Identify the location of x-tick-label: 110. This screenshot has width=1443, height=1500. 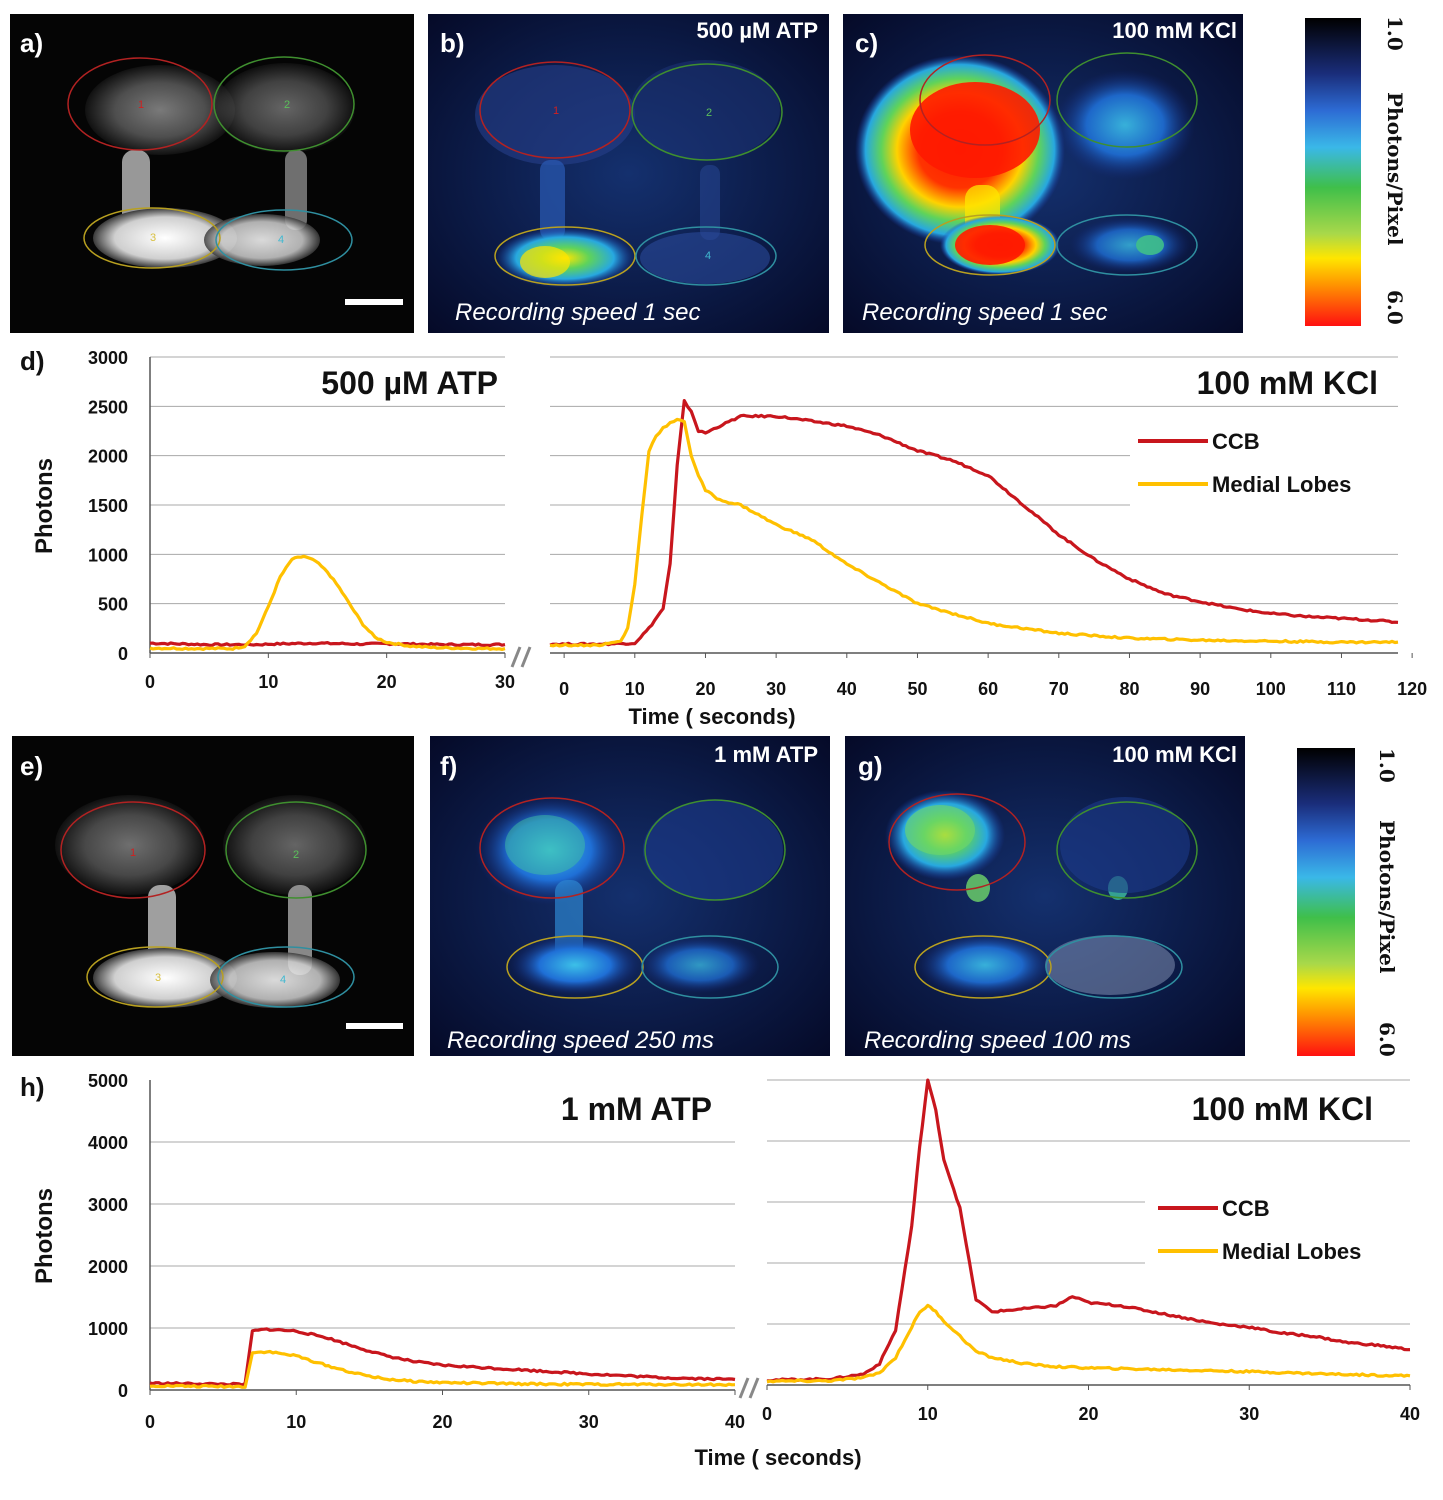
(1341, 689).